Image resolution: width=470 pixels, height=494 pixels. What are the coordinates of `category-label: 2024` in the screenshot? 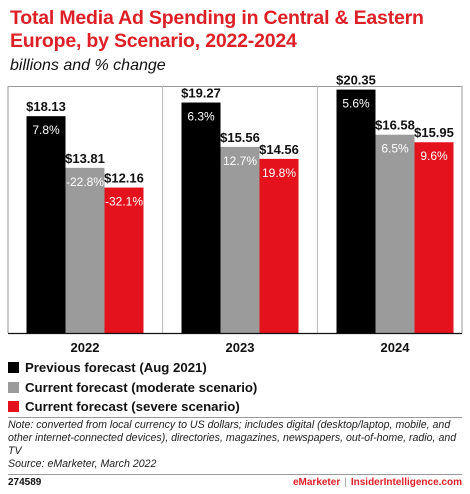 It's located at (396, 347).